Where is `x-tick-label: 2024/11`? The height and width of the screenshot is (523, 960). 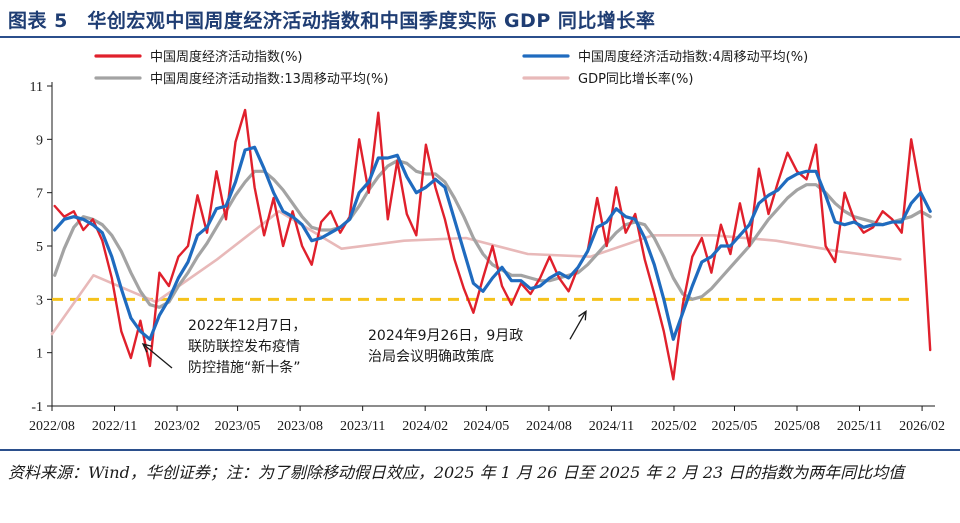
x-tick-label: 2024/11 is located at coordinates (611, 426).